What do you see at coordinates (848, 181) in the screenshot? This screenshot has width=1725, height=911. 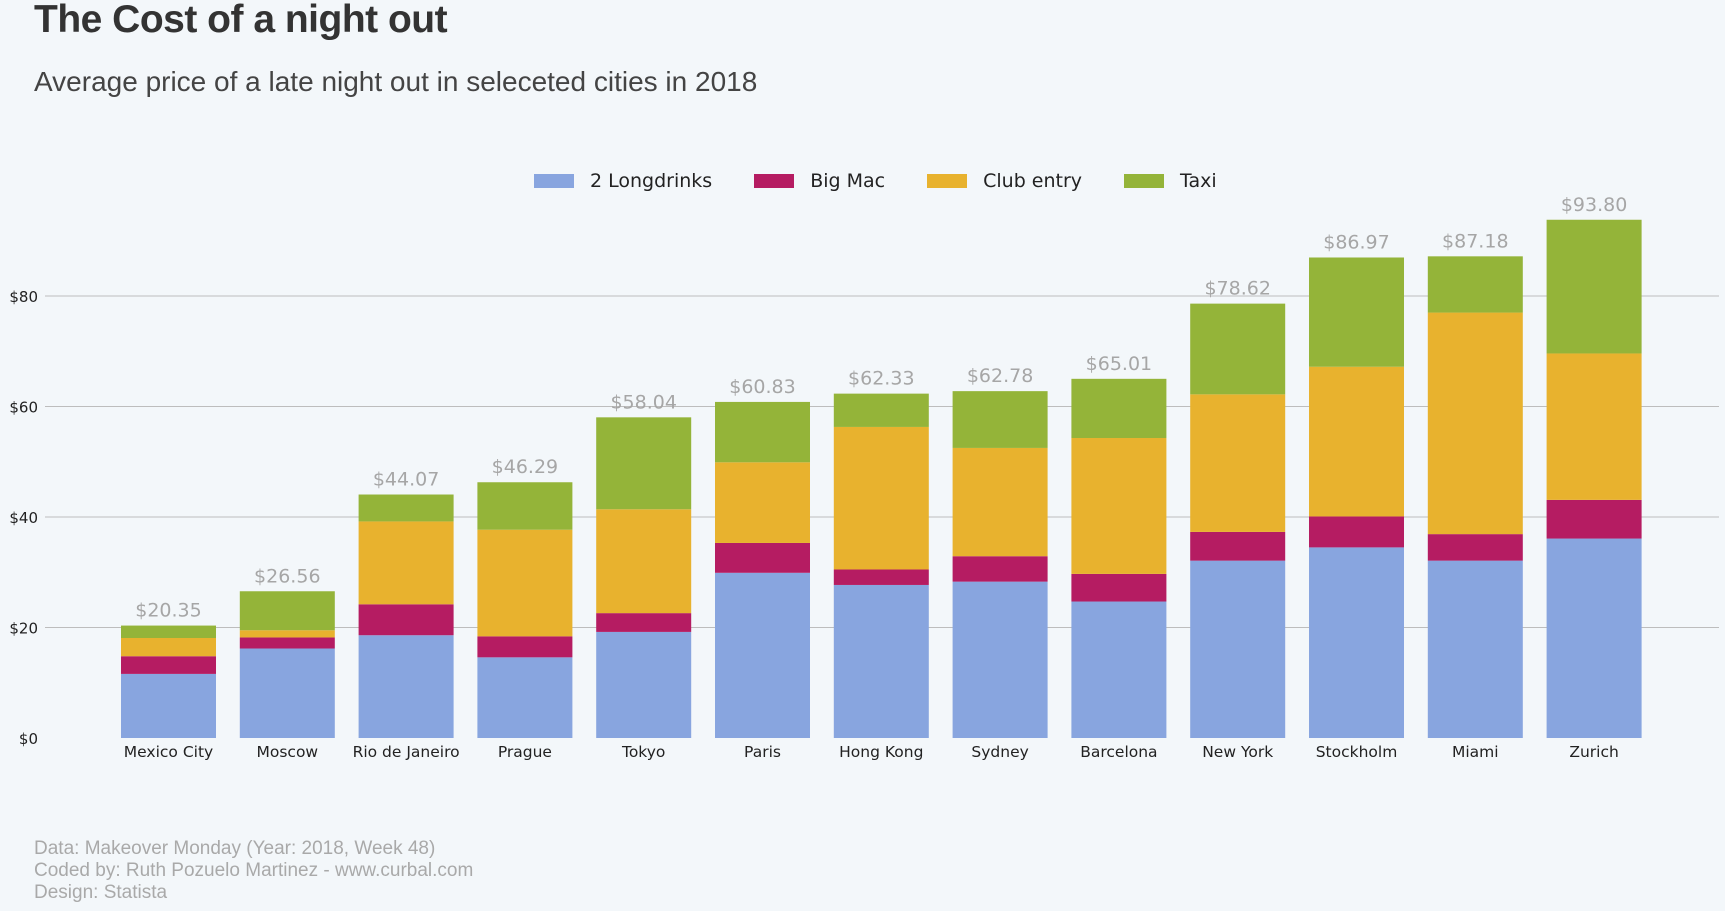 I see `legend-label: Big Mac` at bounding box center [848, 181].